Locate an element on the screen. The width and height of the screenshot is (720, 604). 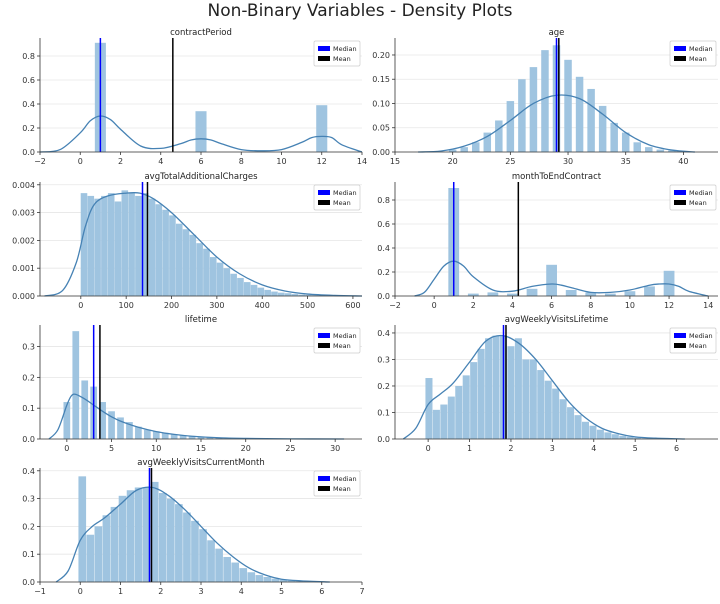
subplot-title: monthToEndContract is located at coordinates (557, 177).